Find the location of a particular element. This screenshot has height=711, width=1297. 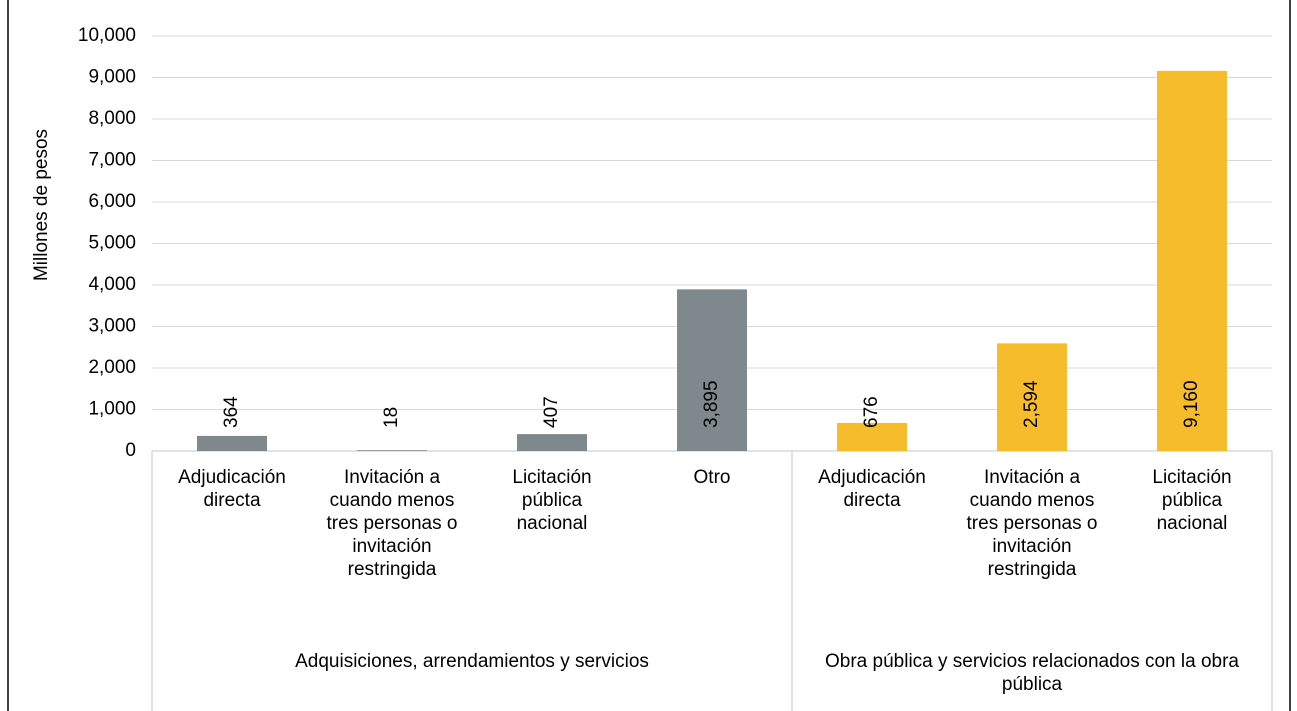

x-tick-label: Otro is located at coordinates (712, 477).